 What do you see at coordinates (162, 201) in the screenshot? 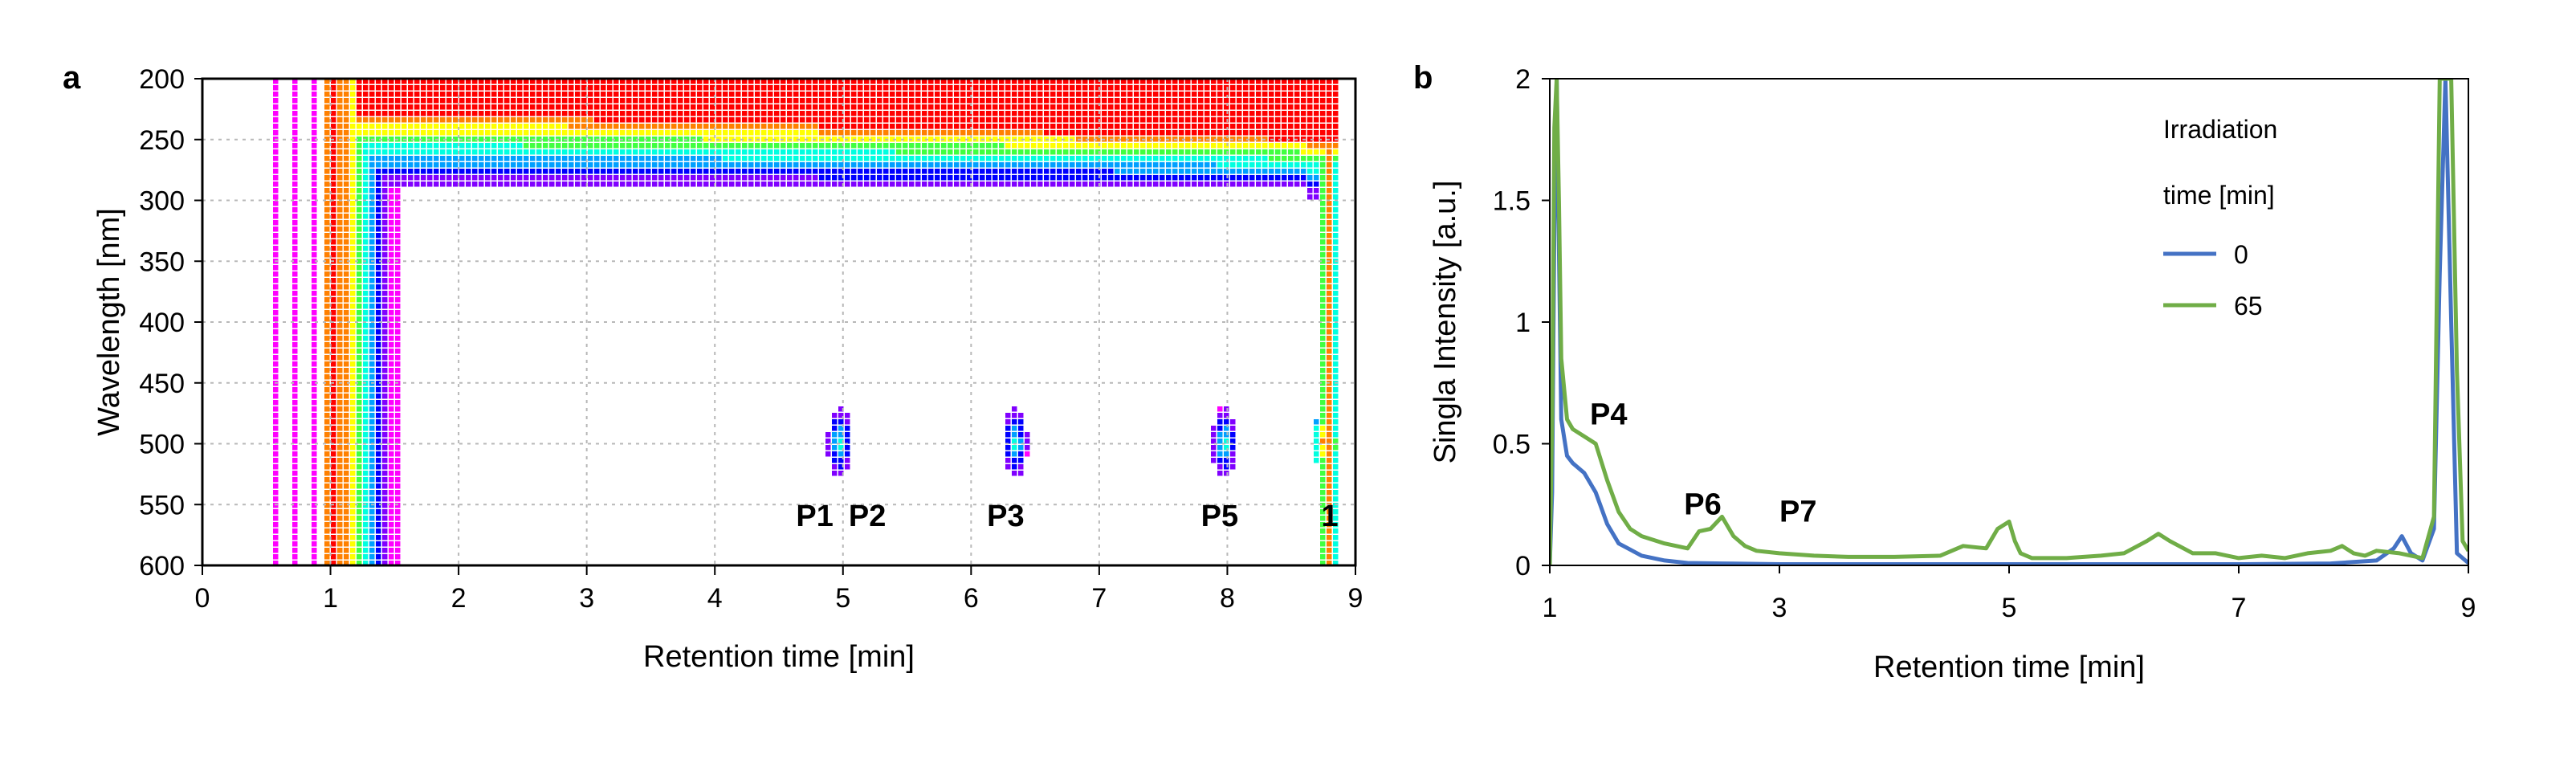
I see `y-tick-label: 300` at bounding box center [162, 201].